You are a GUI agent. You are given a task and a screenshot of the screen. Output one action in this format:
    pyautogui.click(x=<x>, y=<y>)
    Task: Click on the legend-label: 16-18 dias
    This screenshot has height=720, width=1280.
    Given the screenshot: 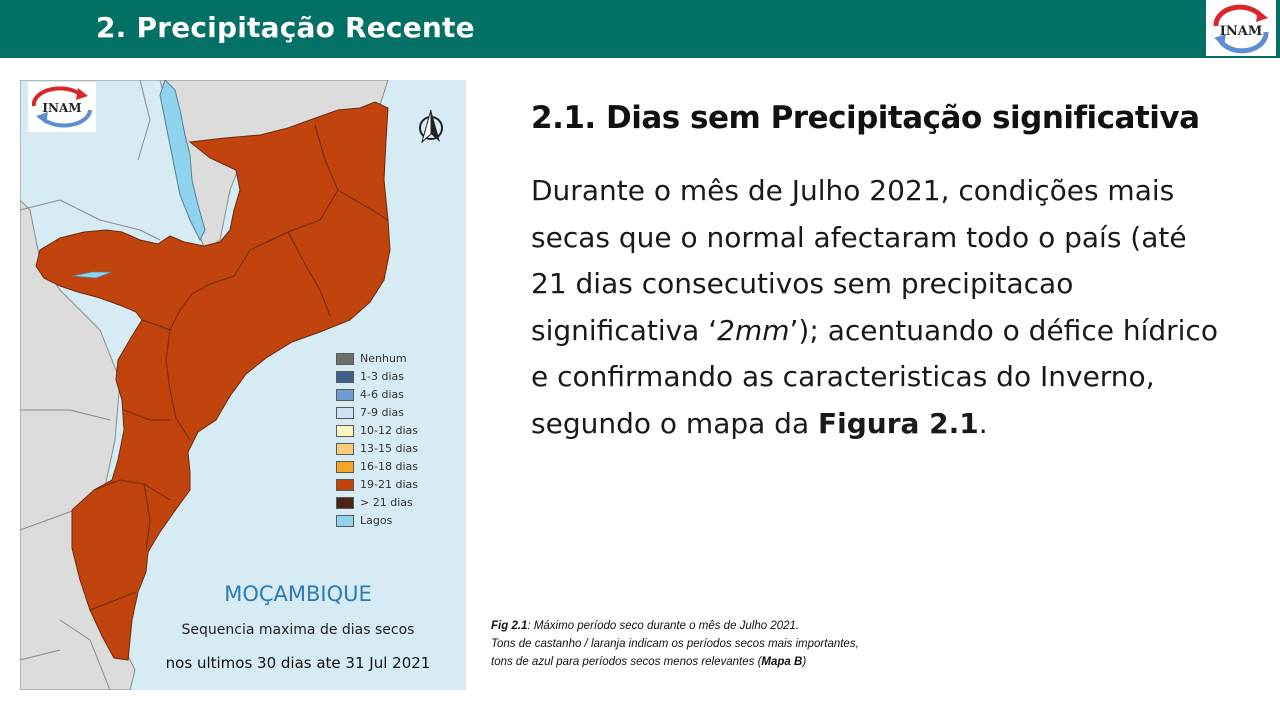 What is the action you would take?
    pyautogui.click(x=389, y=466)
    